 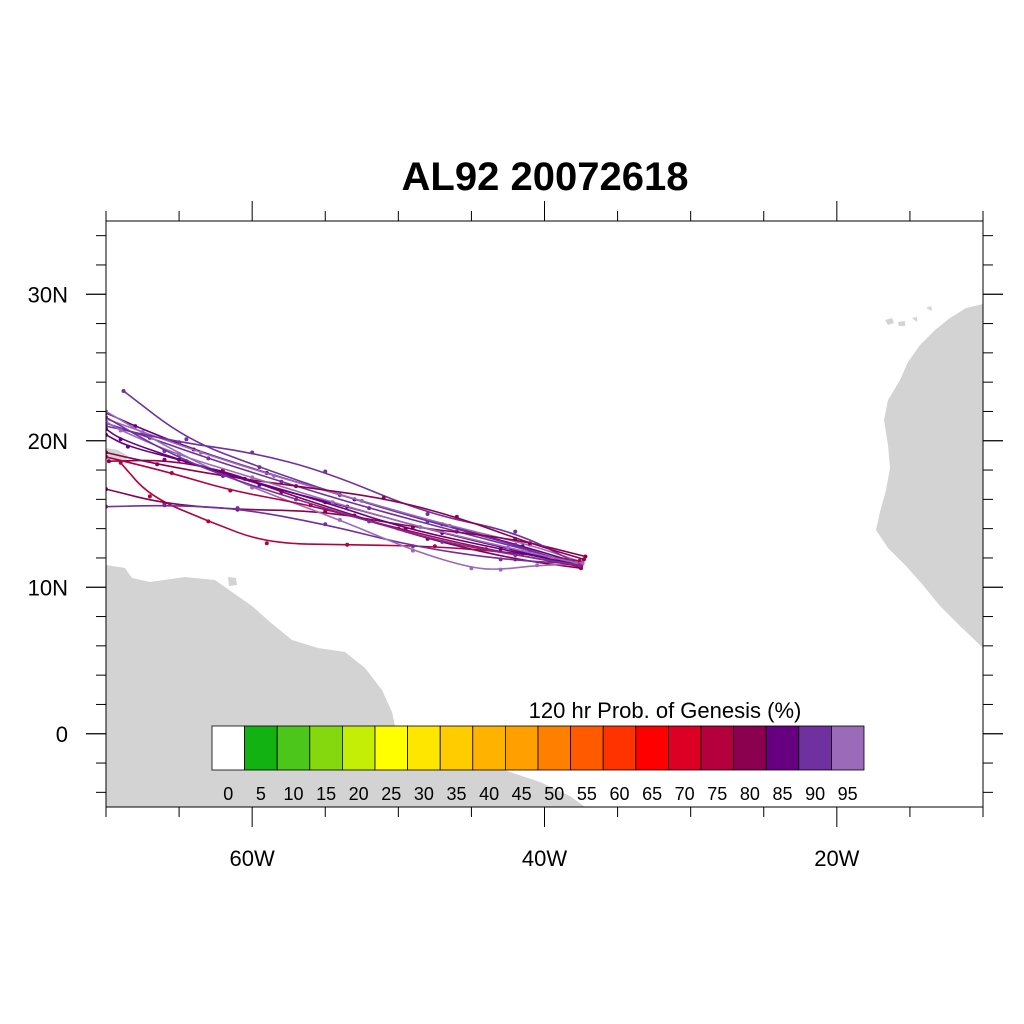 I want to click on colorbar-label: 20, so click(x=359, y=794).